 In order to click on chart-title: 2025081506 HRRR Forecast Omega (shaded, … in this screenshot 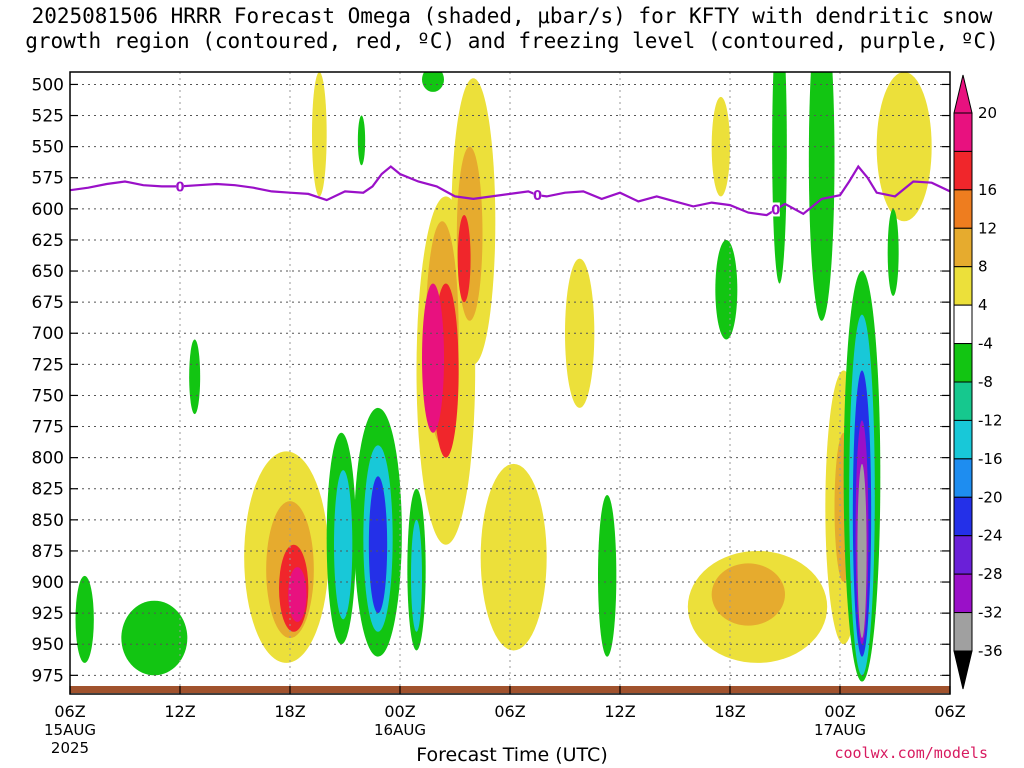, I will do `click(512, 29)`.